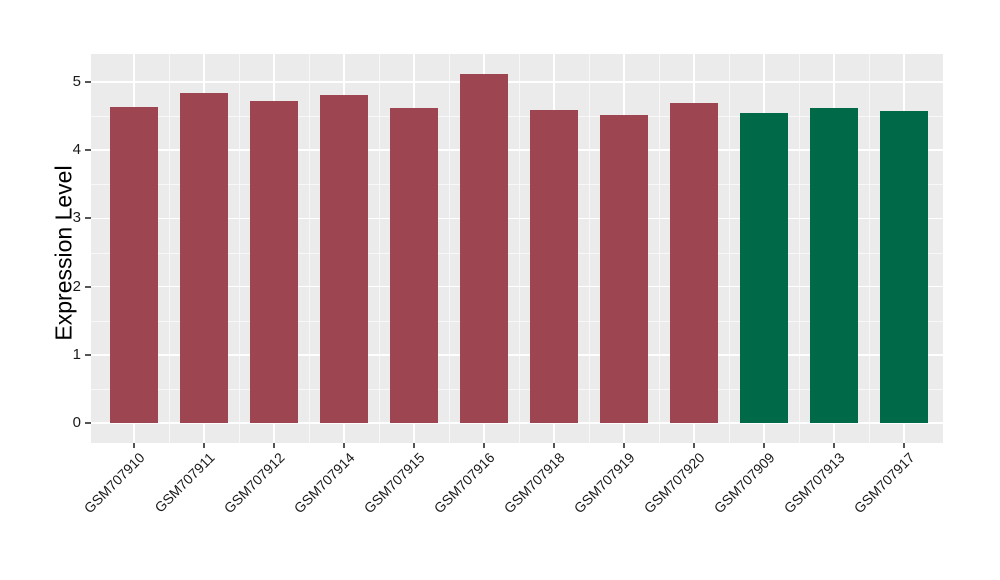 The width and height of the screenshot is (1000, 580). Describe the element at coordinates (76, 354) in the screenshot. I see `y-tick-label: 1` at that location.